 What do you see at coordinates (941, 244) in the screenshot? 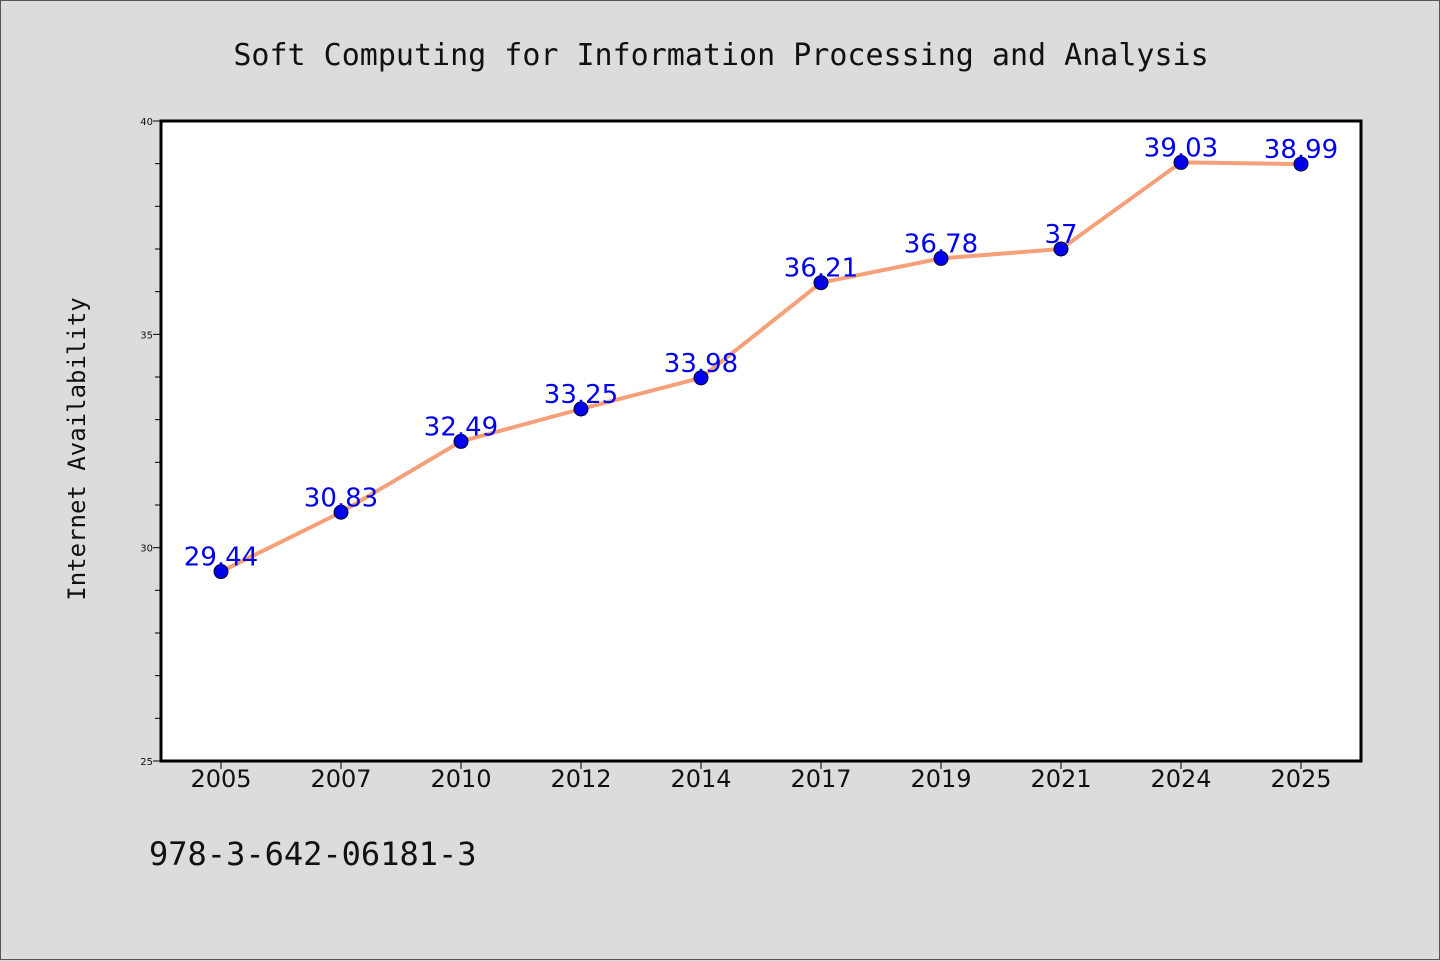
I see `data-label: 36.78` at bounding box center [941, 244].